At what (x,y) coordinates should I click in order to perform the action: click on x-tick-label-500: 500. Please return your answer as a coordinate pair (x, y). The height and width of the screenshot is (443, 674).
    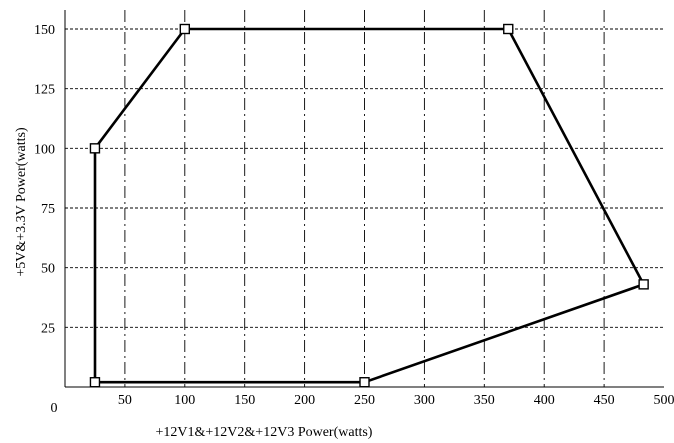
    Looking at the image, I should click on (664, 400).